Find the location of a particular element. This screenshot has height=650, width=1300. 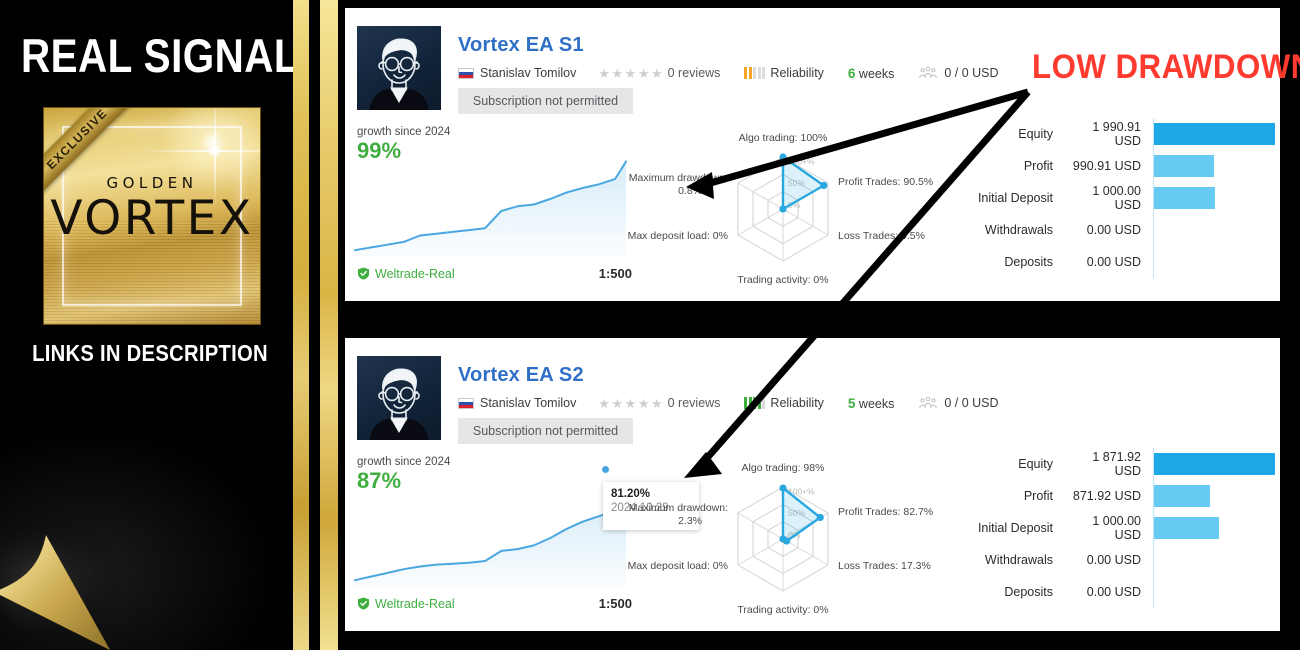

signal-title: Vortex EA S2 is located at coordinates (521, 375).